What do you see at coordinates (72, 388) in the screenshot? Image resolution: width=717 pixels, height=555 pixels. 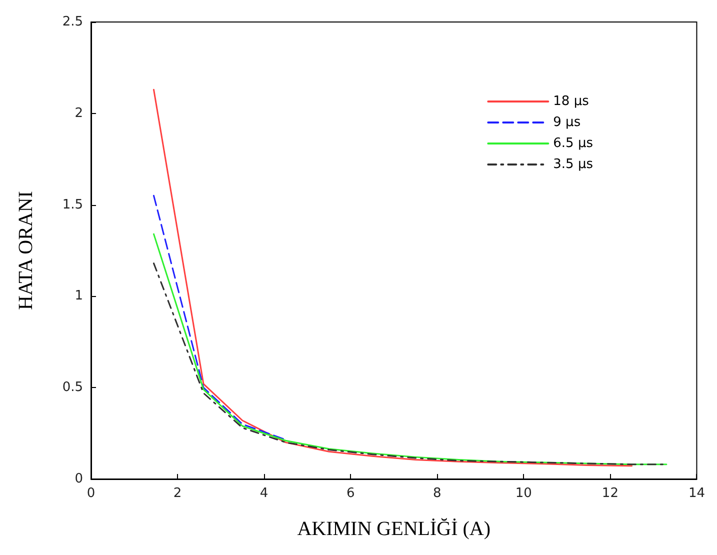 I see `y-tick-label: 0.5` at bounding box center [72, 388].